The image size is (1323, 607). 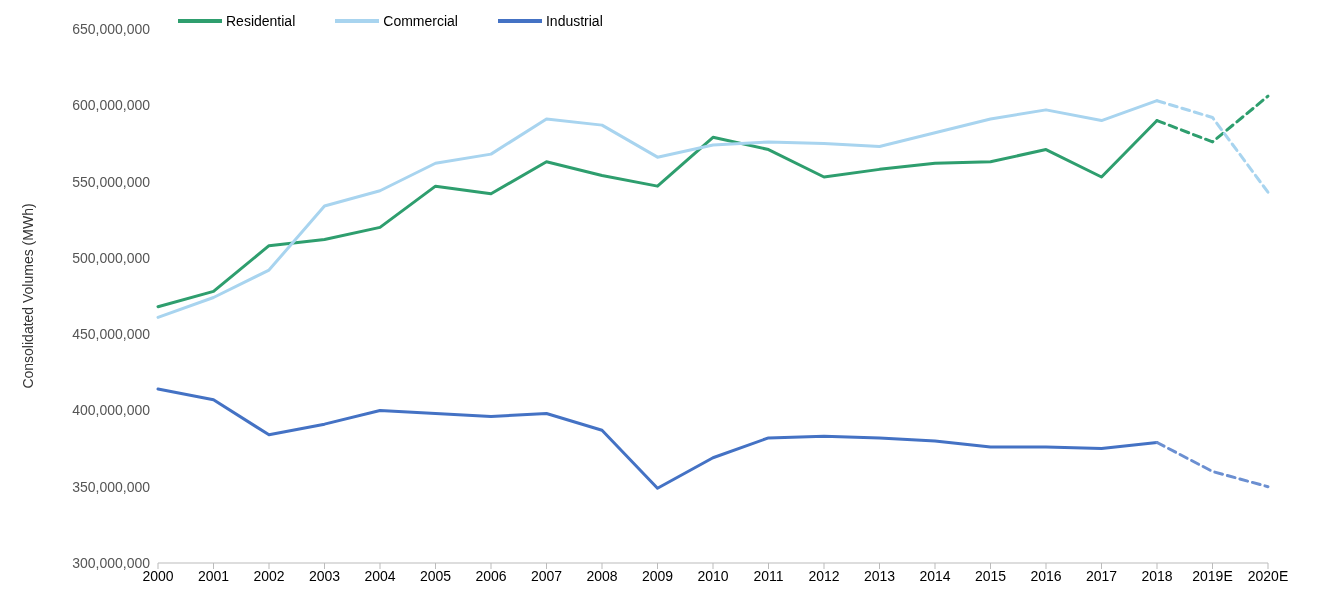 I want to click on x-tick-label: 2014, so click(x=935, y=575).